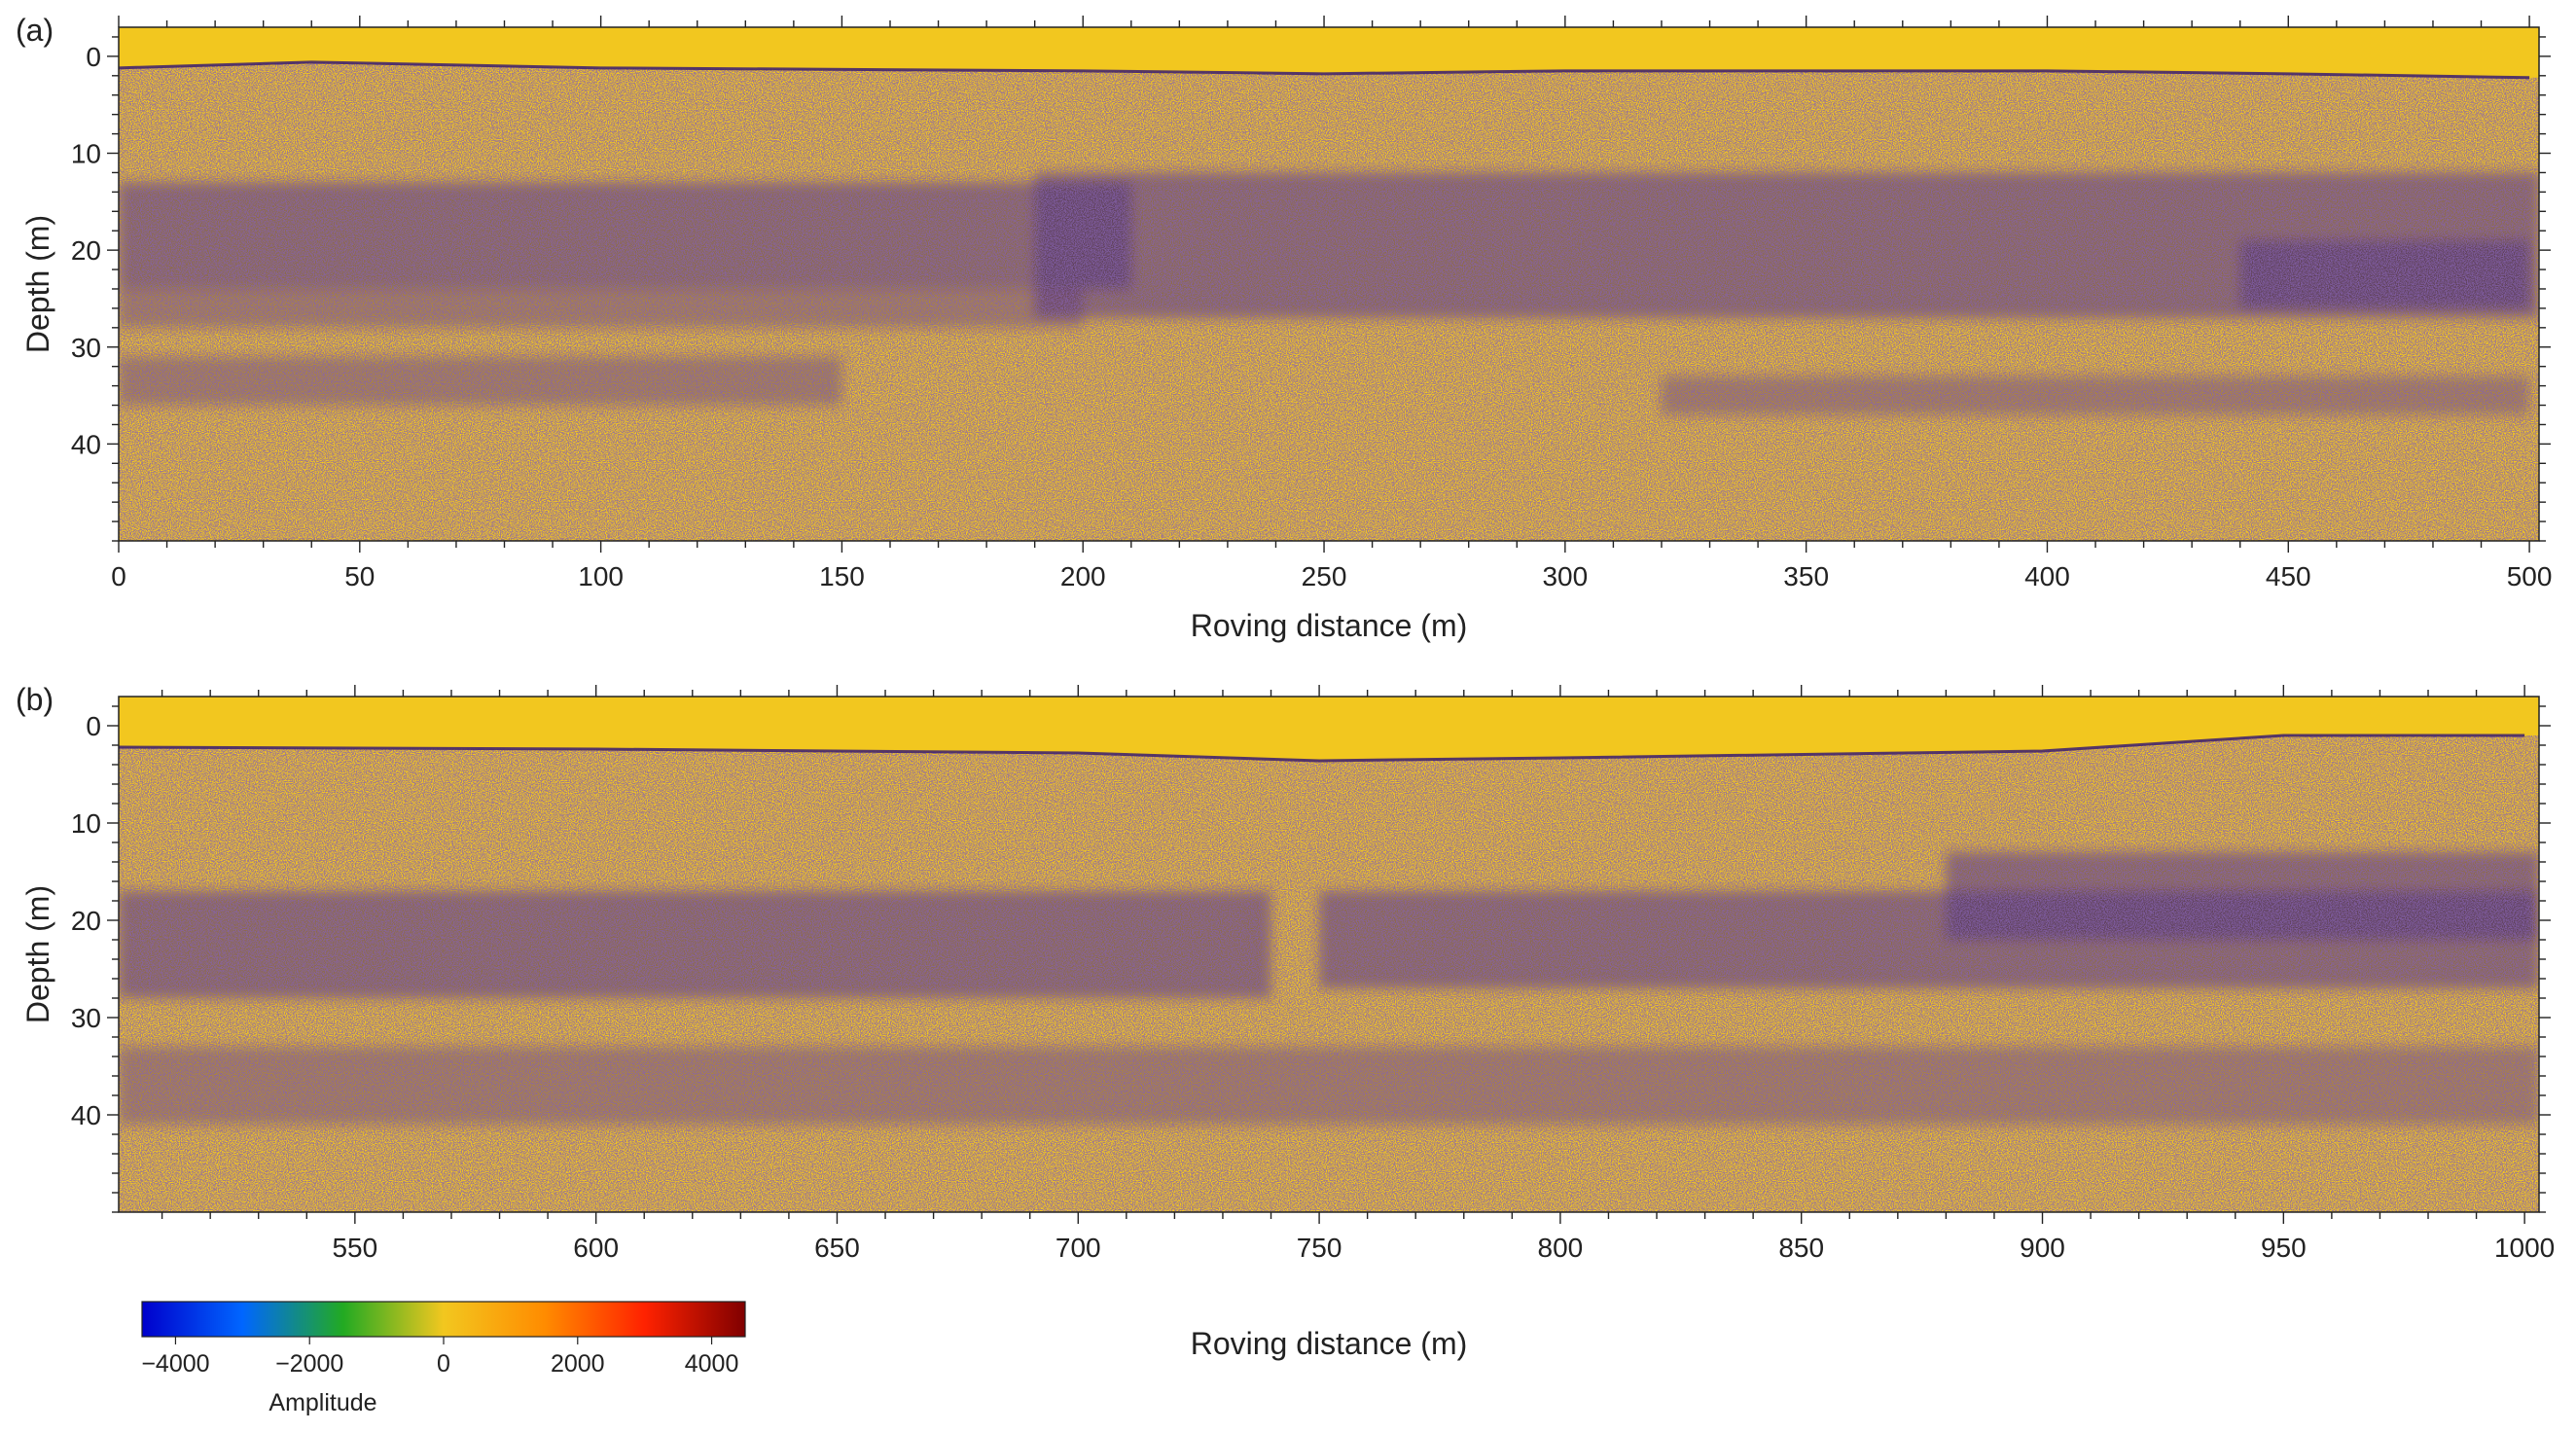 The image size is (2576, 1432). What do you see at coordinates (1324, 576) in the screenshot?
I see `x-tick-label: 250` at bounding box center [1324, 576].